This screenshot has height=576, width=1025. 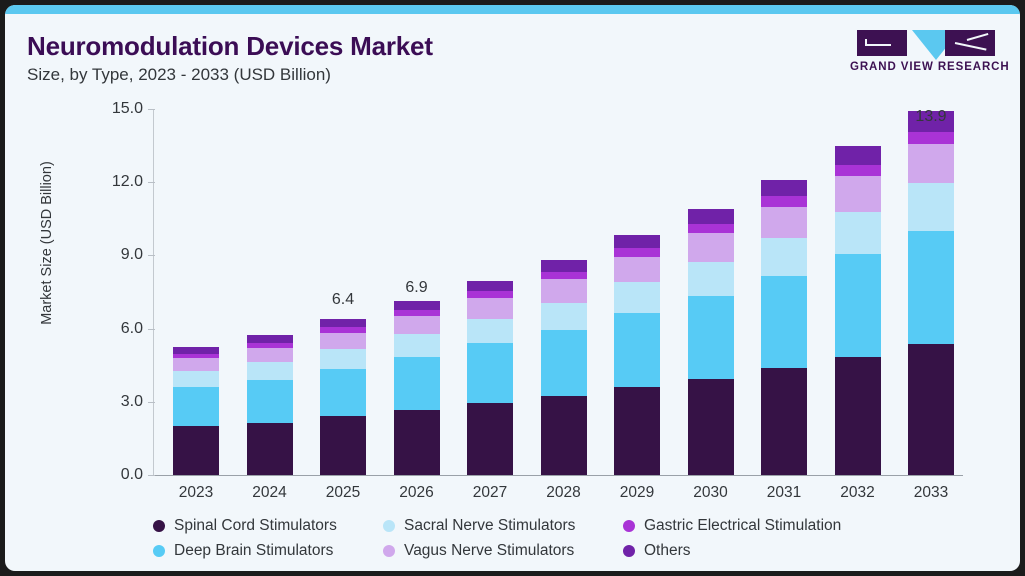 I want to click on x-axis-tick-label: 2031, so click(x=784, y=492).